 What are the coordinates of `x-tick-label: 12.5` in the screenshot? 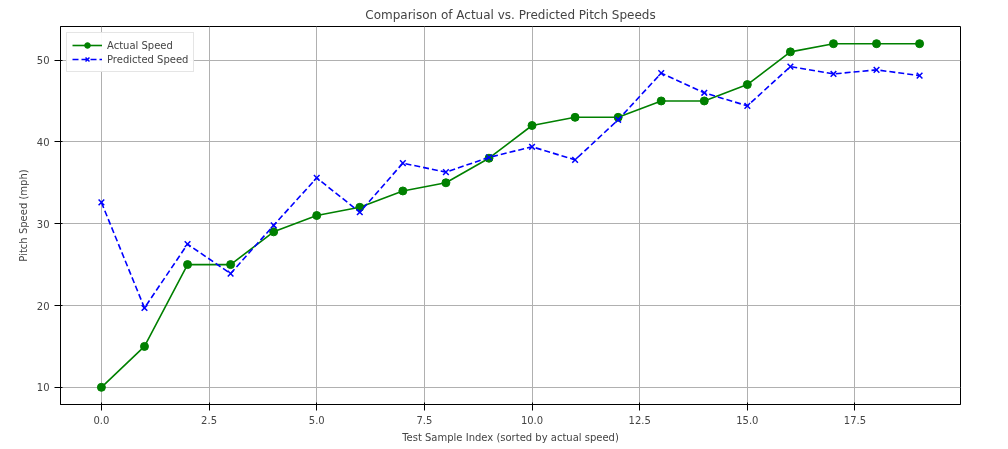 It's located at (639, 420).